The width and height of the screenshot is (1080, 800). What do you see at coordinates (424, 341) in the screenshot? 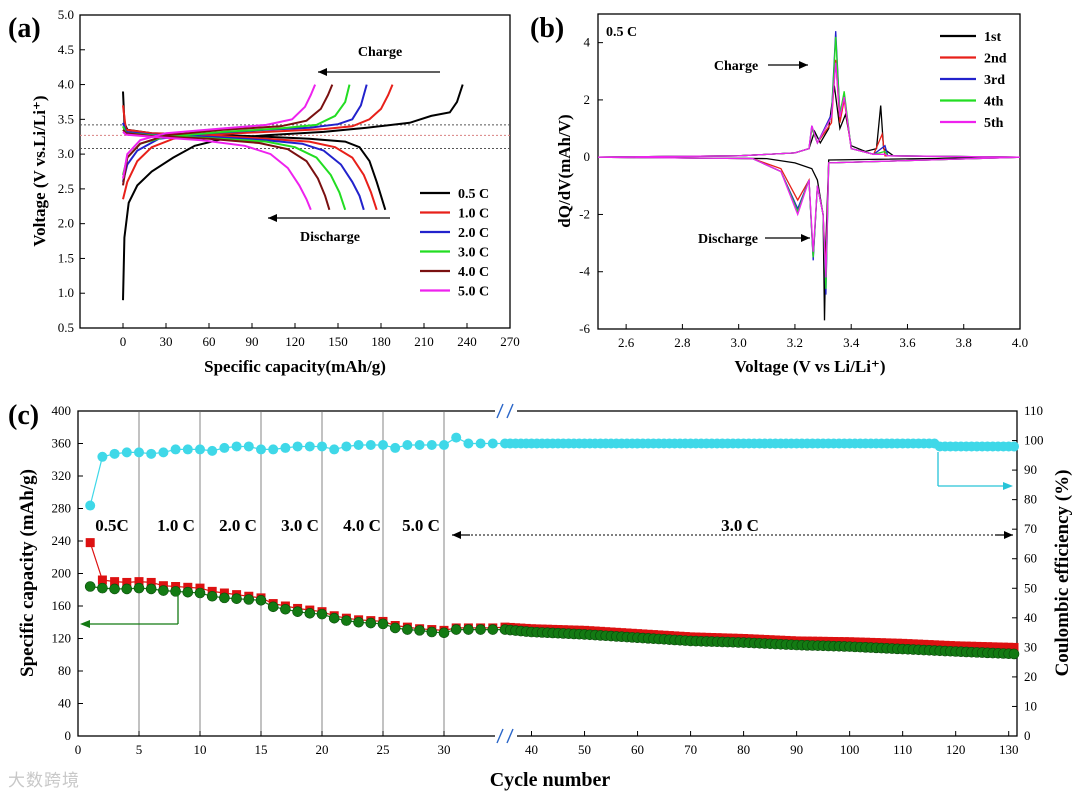
I see `a-xtick-label: 210` at bounding box center [424, 341].